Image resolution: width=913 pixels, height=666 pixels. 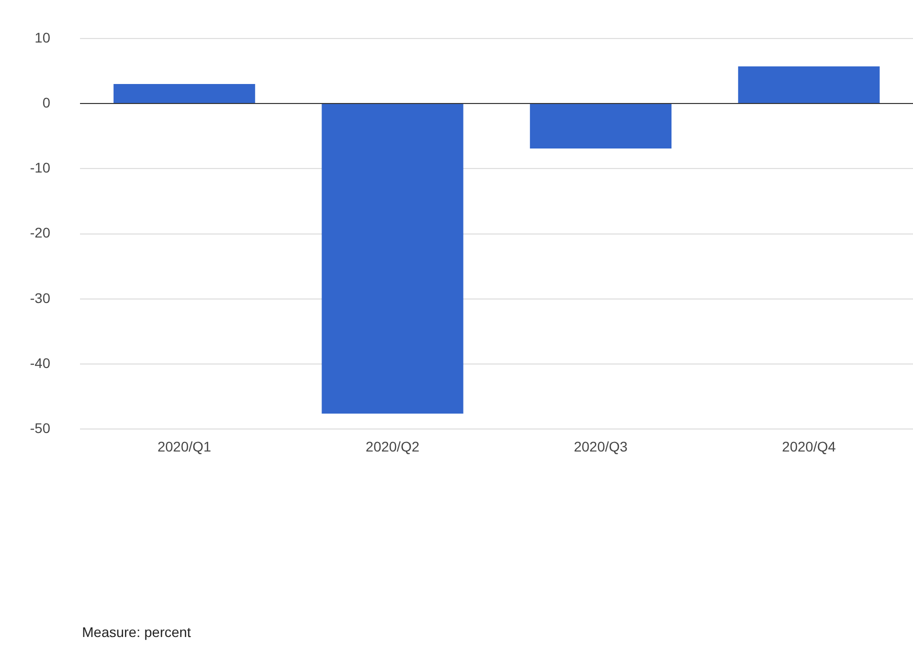 What do you see at coordinates (40, 362) in the screenshot?
I see `y-tick-label: -40` at bounding box center [40, 362].